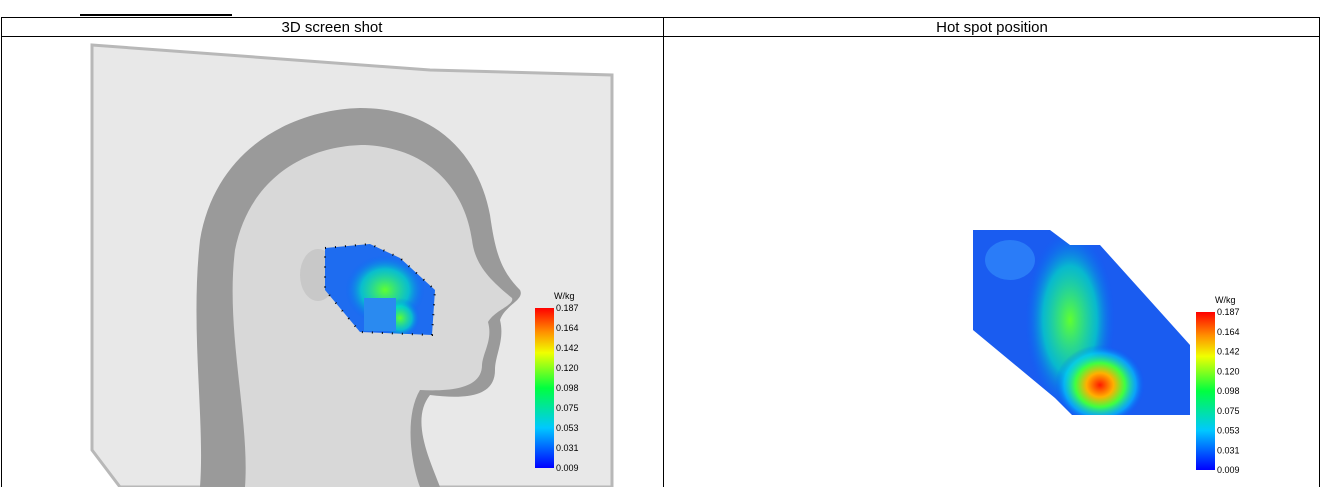  I want to click on hotspot-map, so click(1081, 322).